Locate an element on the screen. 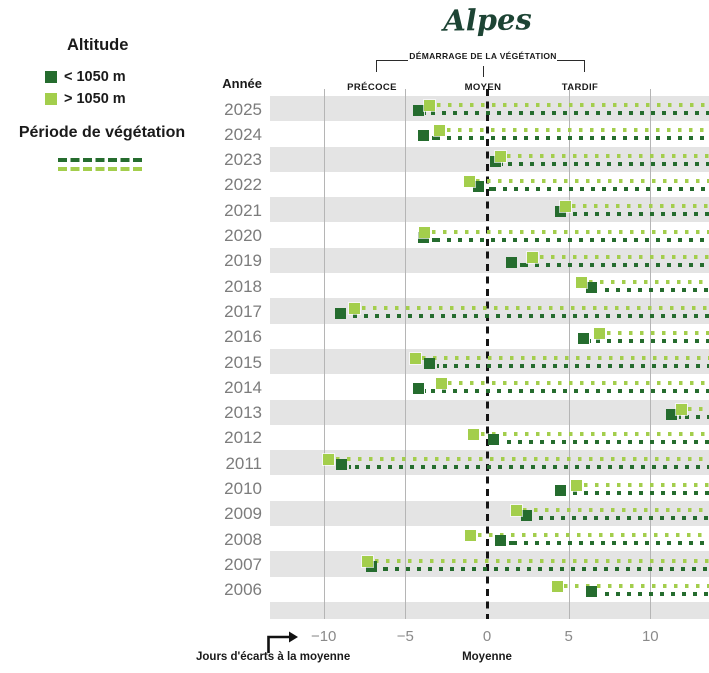  above-1050-swatch-icon is located at coordinates (51, 99).